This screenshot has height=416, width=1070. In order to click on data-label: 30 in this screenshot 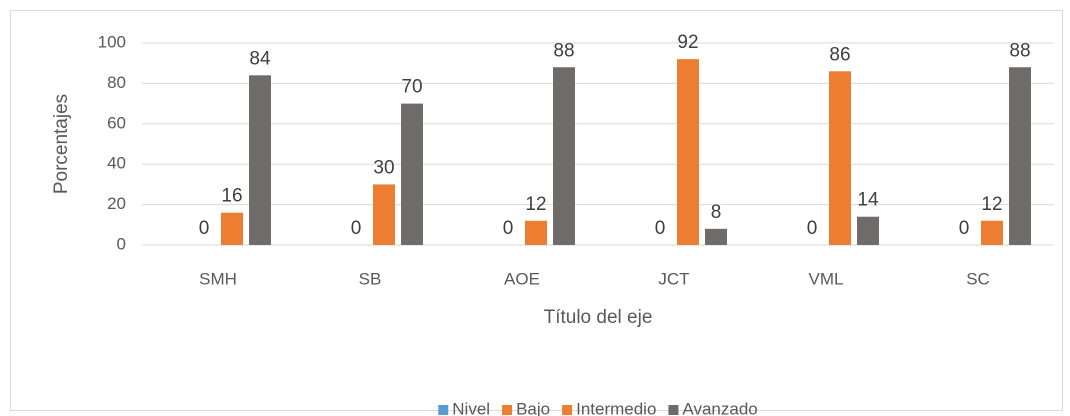, I will do `click(383, 167)`.